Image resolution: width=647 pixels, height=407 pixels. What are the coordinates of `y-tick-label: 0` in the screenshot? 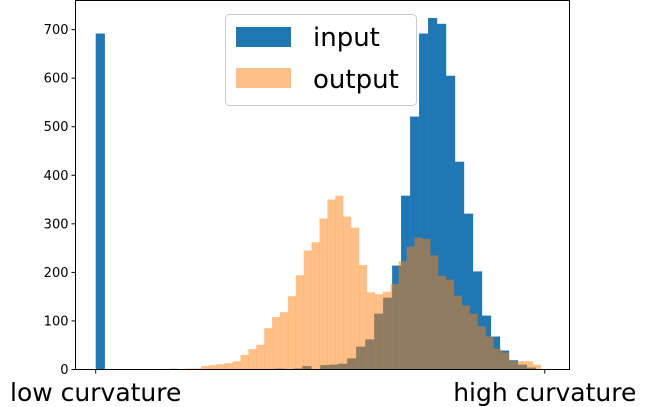 It's located at (64, 370).